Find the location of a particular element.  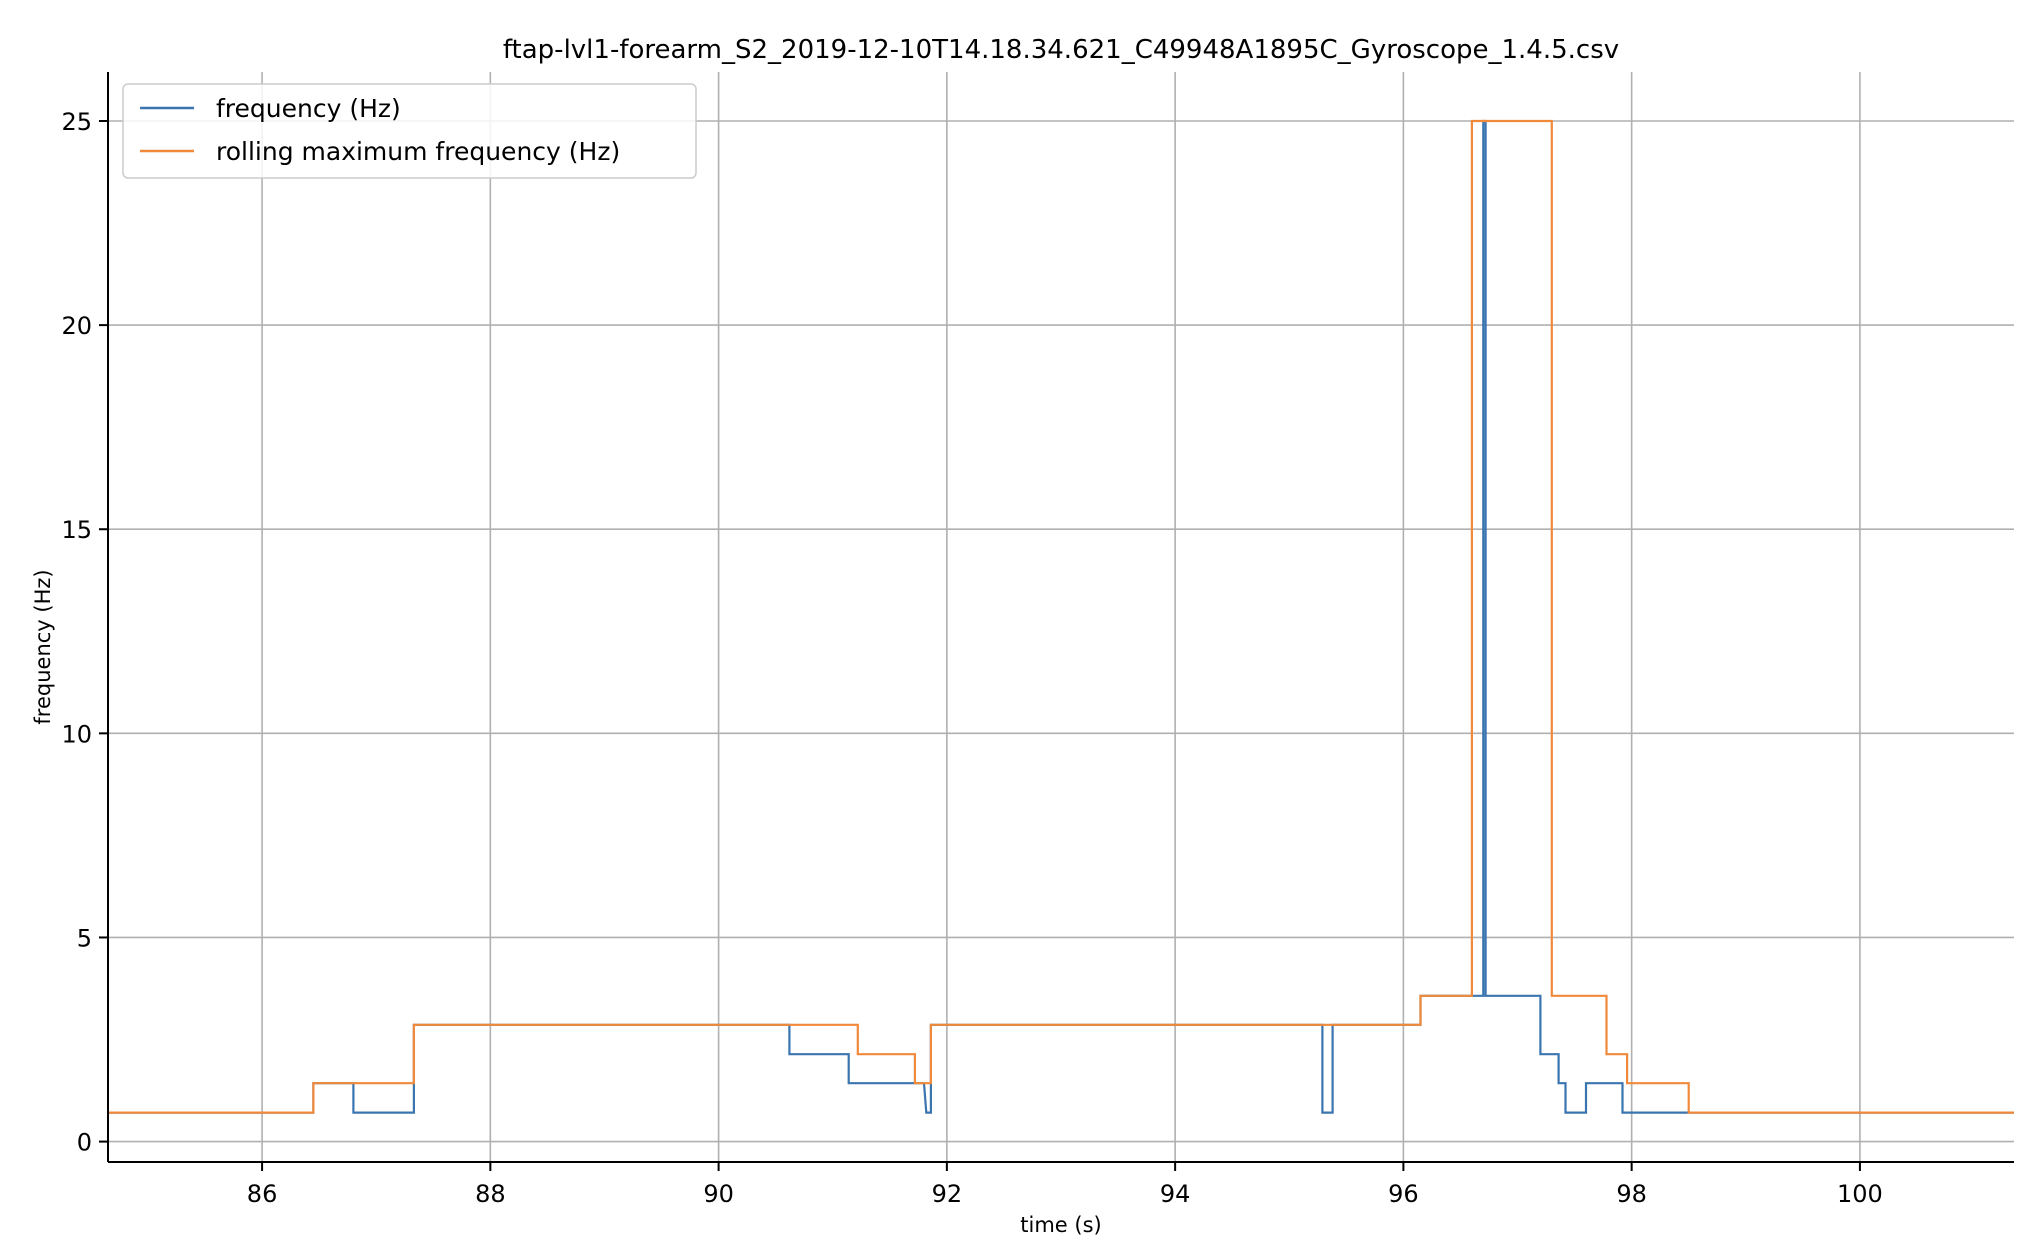

x-axis-label: time (s) is located at coordinates (1060, 1225).